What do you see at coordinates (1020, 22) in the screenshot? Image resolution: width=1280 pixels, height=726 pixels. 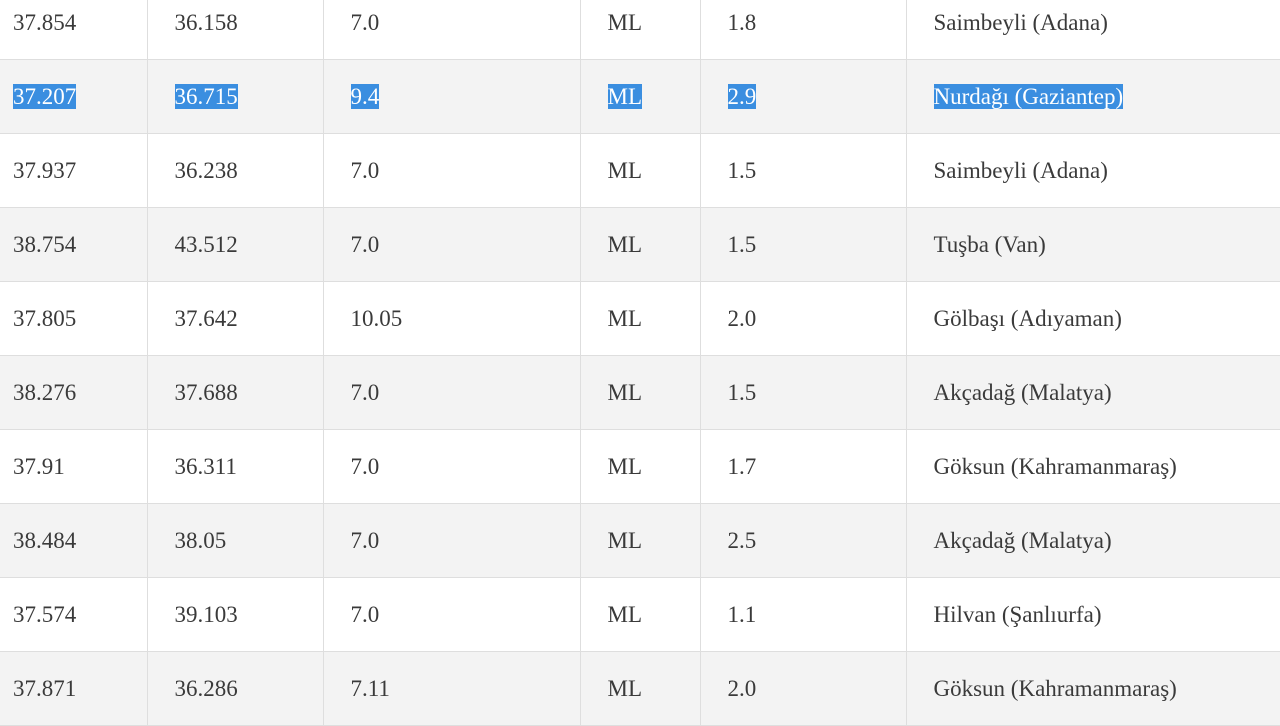 I see `location-cell-text: Saimbeyli (Adana)` at bounding box center [1020, 22].